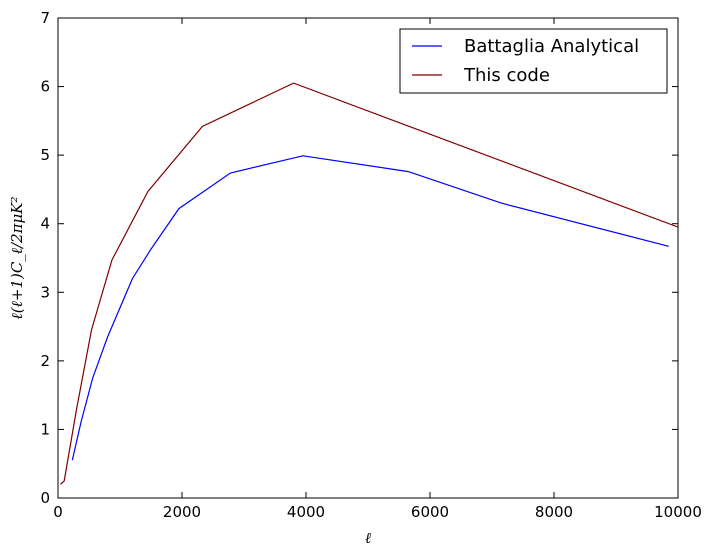 The image size is (713, 557). I want to click on y-axis-label: ℓ(ℓ+1)C_ℓ/2πμK², so click(17, 258).